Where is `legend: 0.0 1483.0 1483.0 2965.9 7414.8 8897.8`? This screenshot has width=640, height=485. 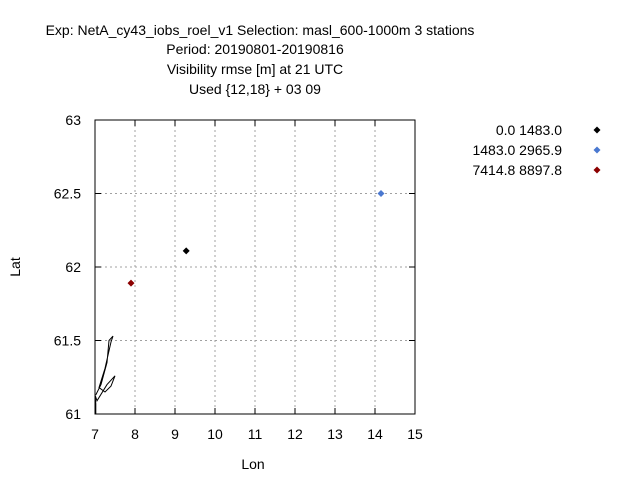
legend: 0.0 1483.0 1483.0 2965.9 7414.8 8897.8 is located at coordinates (536, 150).